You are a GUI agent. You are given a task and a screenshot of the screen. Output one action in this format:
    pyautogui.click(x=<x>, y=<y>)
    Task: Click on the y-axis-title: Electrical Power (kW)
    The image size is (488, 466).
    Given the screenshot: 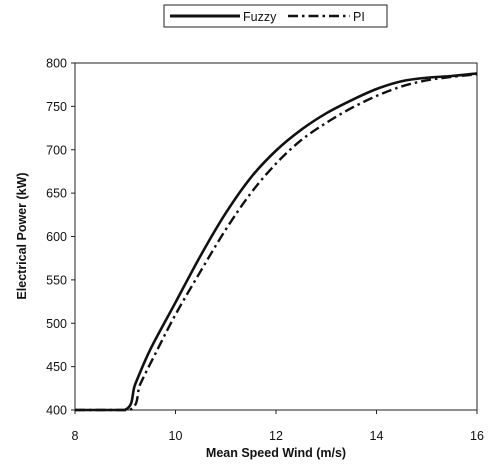 What is the action you would take?
    pyautogui.click(x=22, y=235)
    